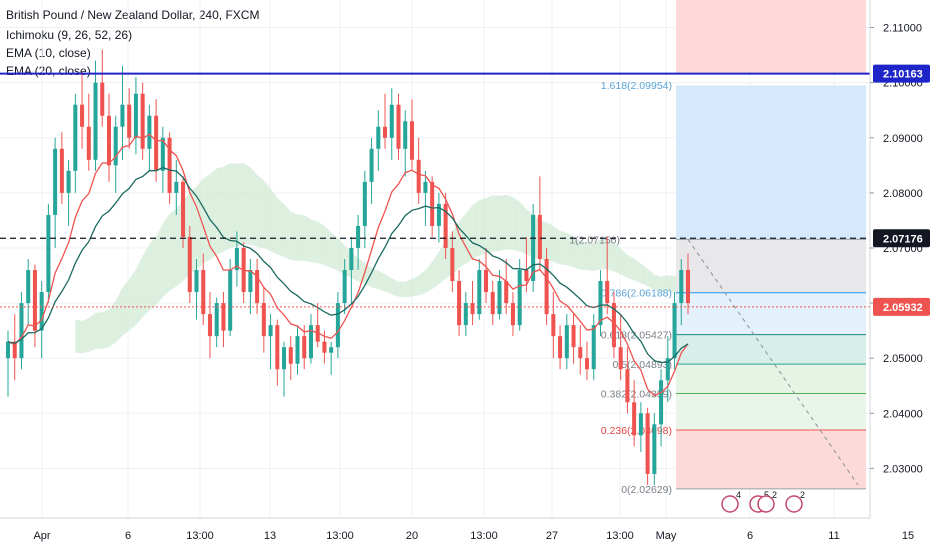 The width and height of the screenshot is (932, 550). What do you see at coordinates (771, 120) in the screenshot?
I see `position-tool` at bounding box center [771, 120].